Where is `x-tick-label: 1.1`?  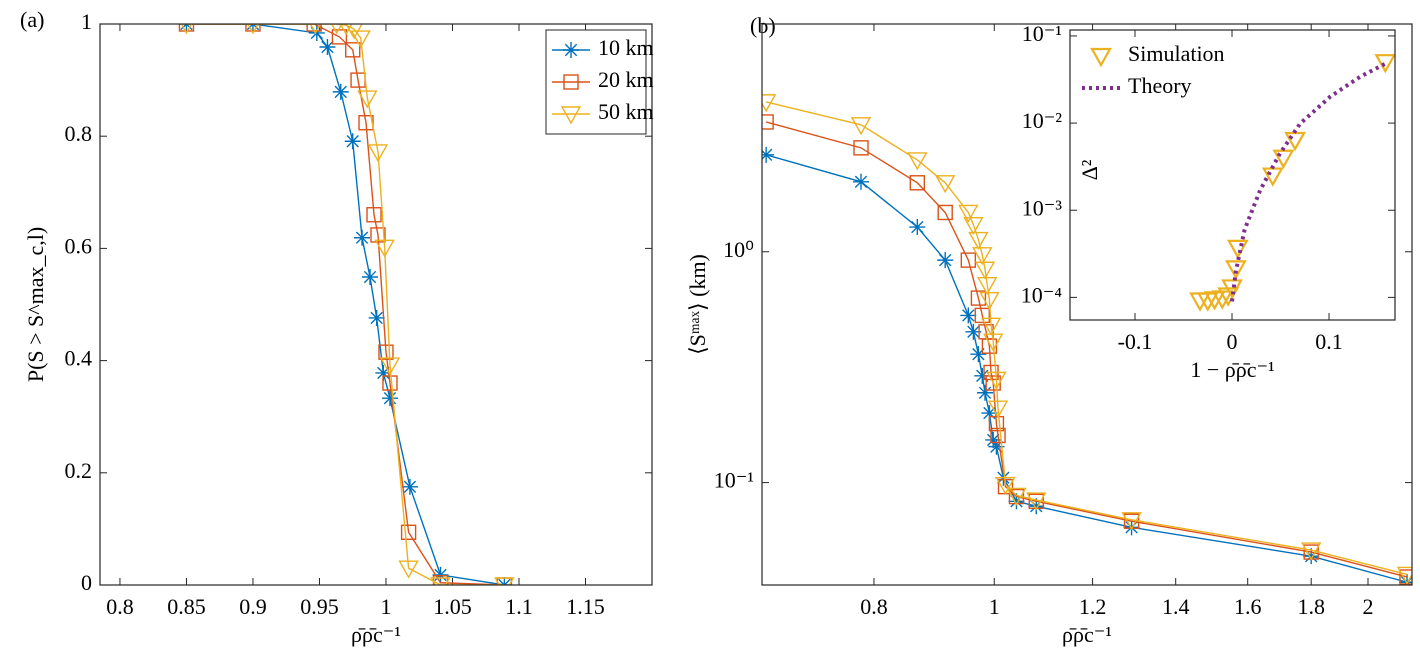 x-tick-label: 1.1 is located at coordinates (519, 606).